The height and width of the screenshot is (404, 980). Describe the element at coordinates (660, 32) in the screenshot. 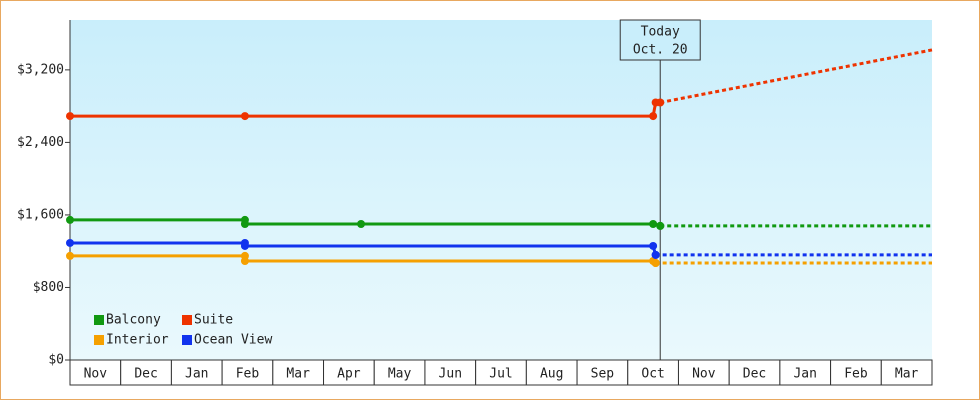

I see `today-label: Today` at that location.